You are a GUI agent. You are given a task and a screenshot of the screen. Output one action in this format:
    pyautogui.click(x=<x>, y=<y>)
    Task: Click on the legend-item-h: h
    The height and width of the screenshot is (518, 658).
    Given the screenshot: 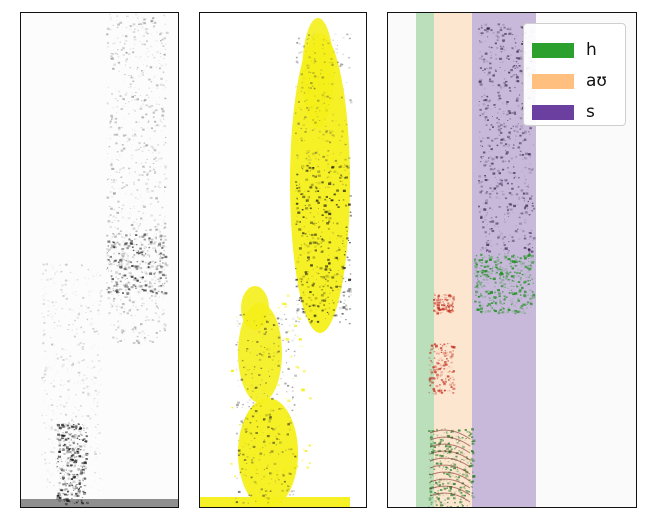 What is the action you would take?
    pyautogui.click(x=564, y=50)
    